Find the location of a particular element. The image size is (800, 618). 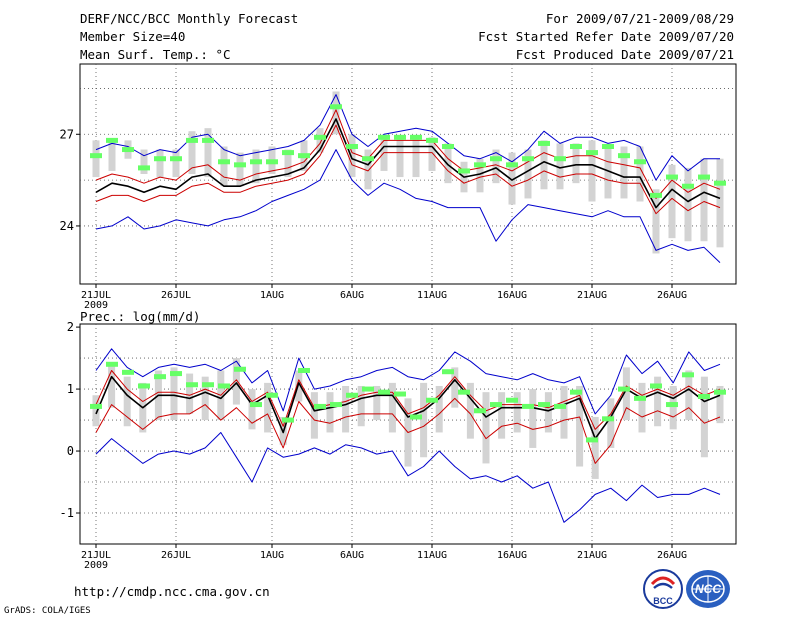

prec-ytick-label-2: 1 is located at coordinates (70, 389).